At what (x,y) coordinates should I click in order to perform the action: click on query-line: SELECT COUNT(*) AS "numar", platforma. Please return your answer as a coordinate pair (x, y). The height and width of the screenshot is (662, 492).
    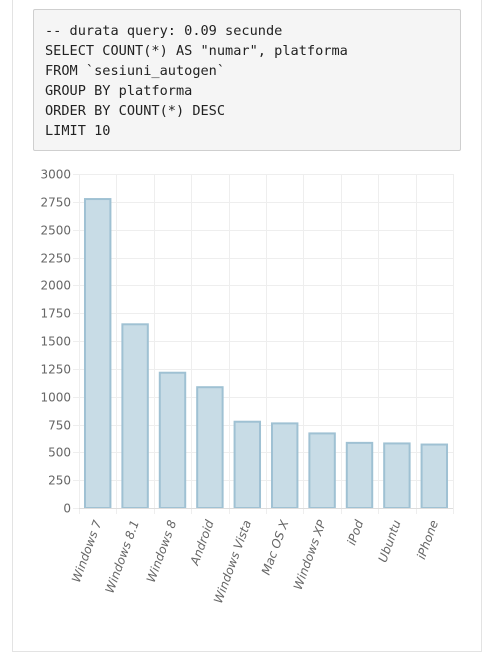
    Looking at the image, I should click on (196, 51).